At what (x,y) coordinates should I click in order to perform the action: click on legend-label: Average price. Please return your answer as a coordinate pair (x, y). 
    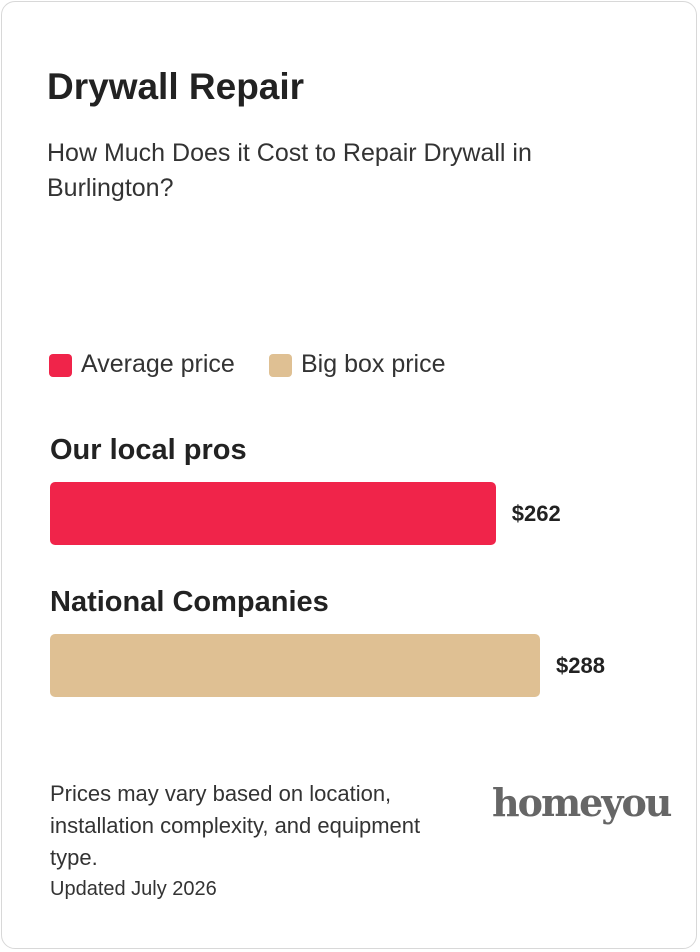
    Looking at the image, I should click on (158, 364).